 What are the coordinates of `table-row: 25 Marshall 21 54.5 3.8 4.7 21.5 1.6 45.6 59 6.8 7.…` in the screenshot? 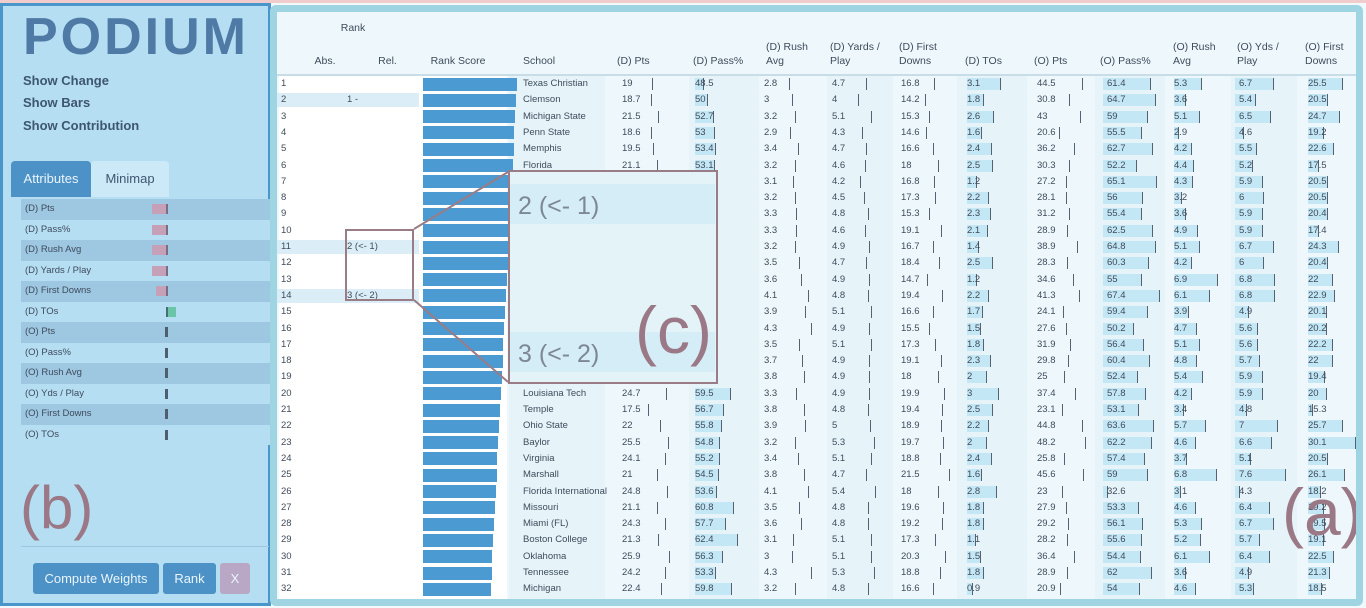 It's located at (816, 475).